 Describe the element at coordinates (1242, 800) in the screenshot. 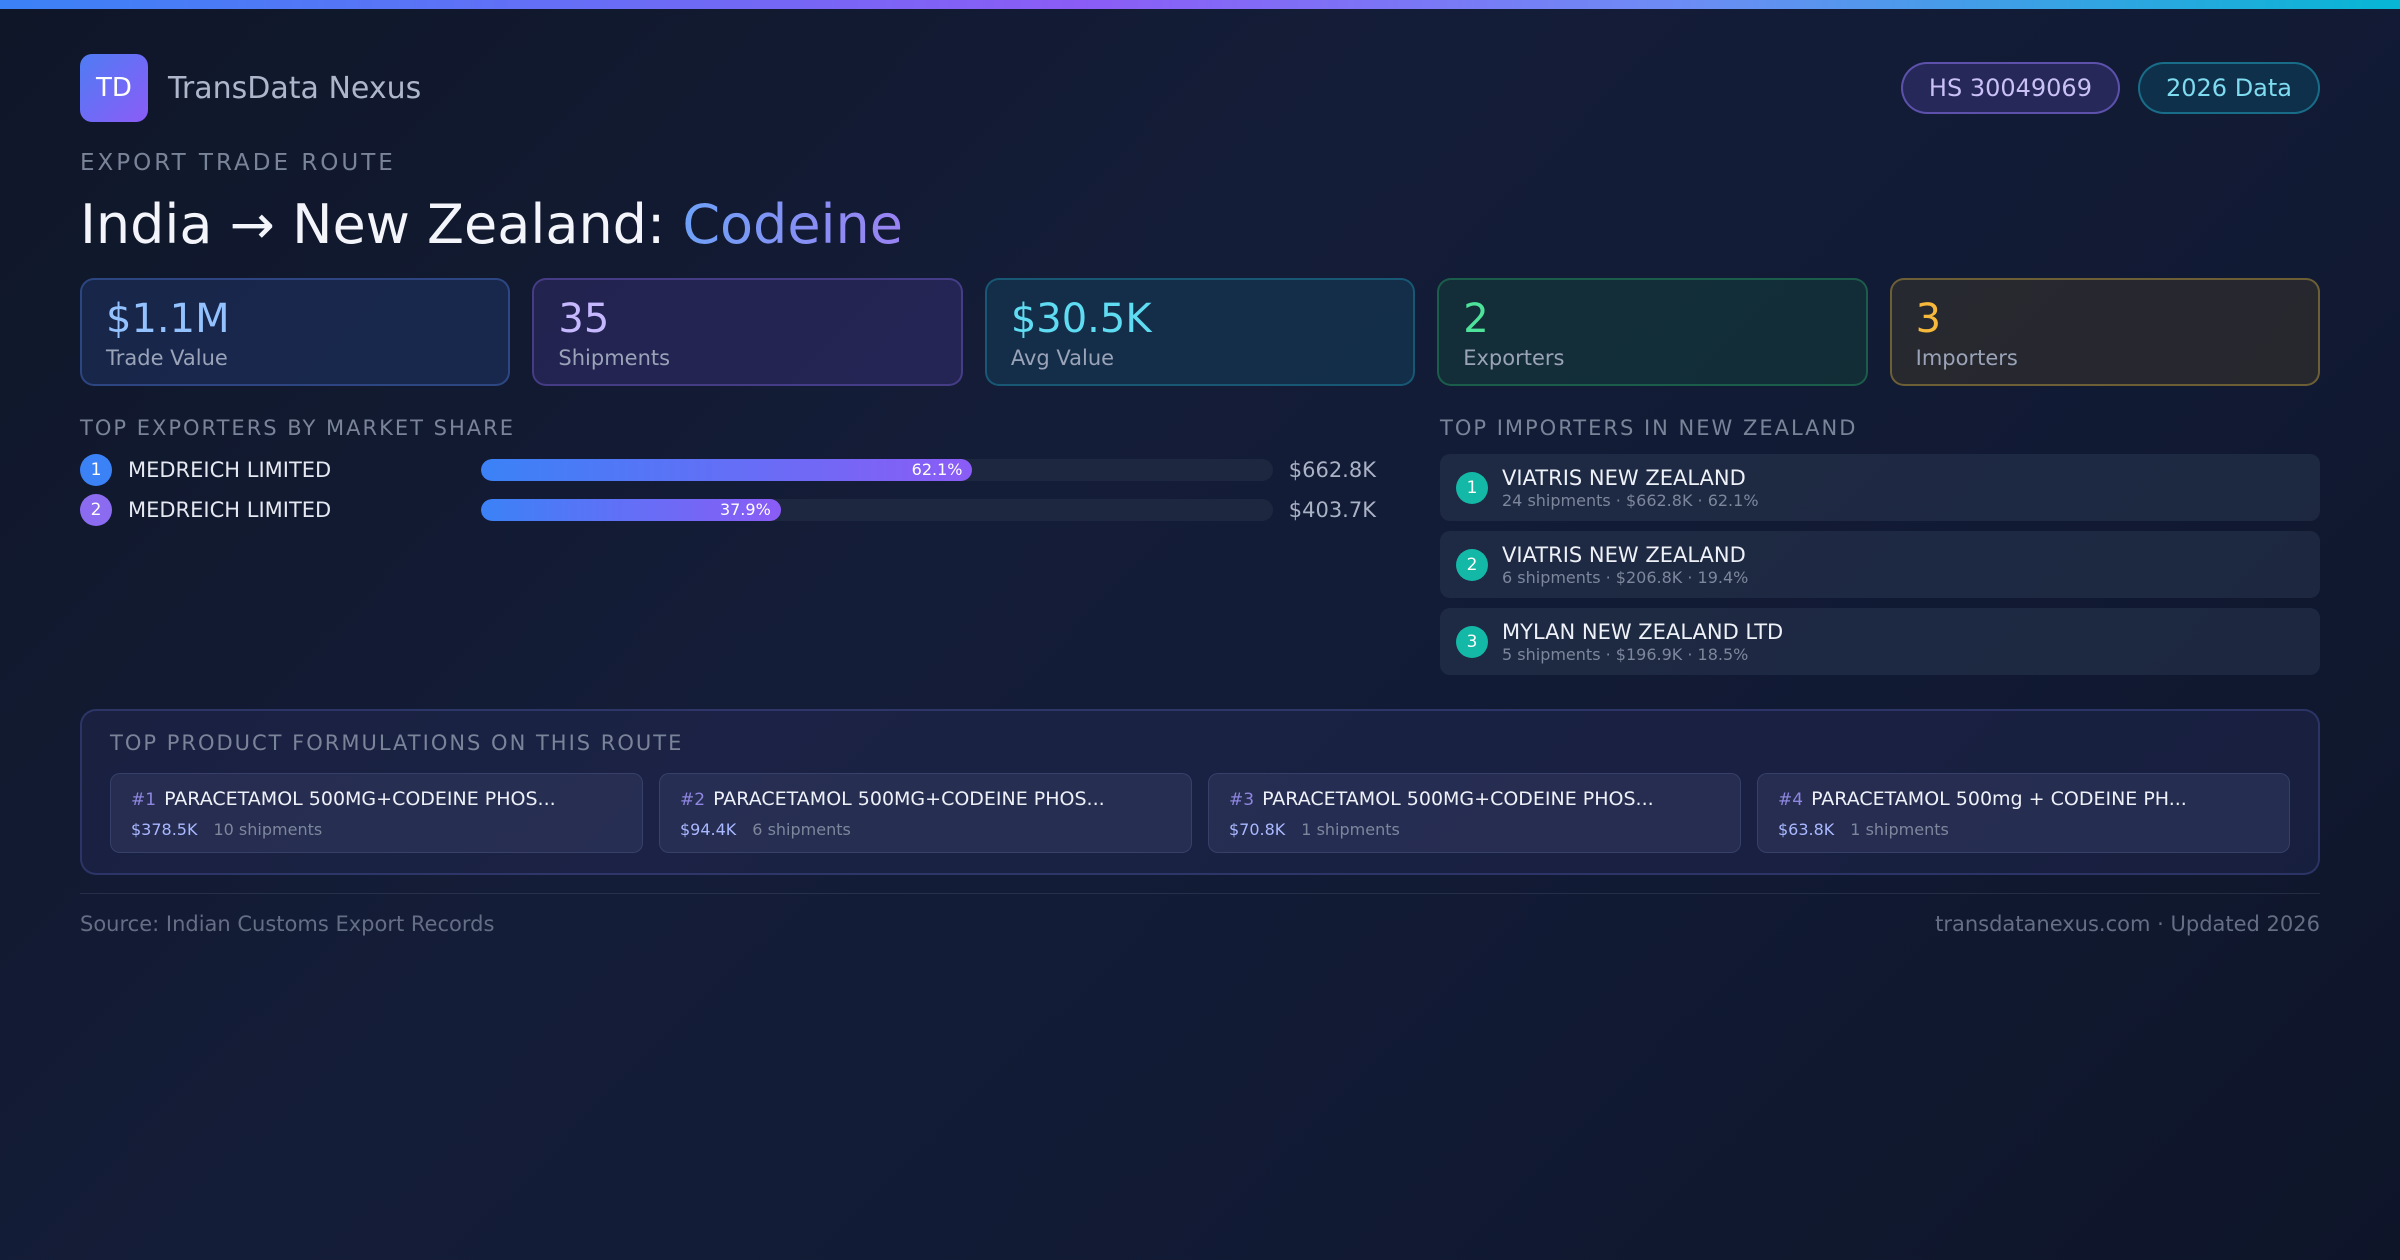

I see `product-rank: #3` at that location.